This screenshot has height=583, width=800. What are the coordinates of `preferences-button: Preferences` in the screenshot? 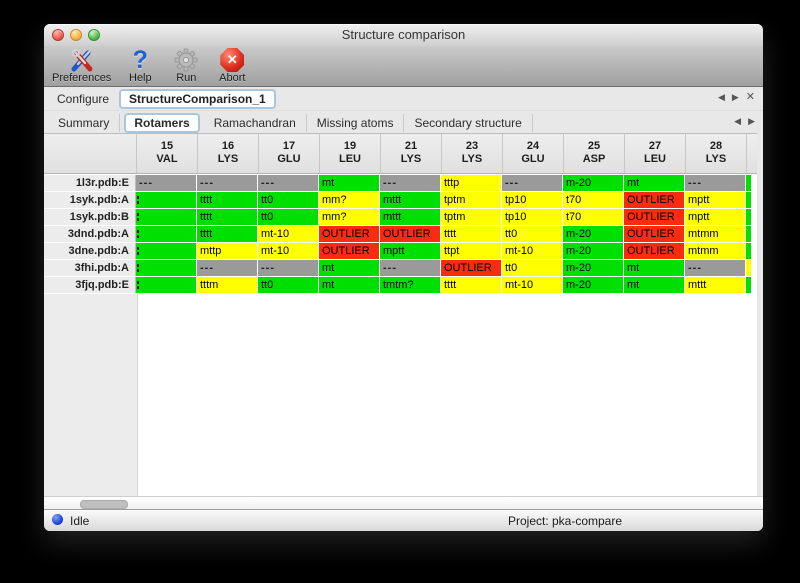 It's located at (81, 65).